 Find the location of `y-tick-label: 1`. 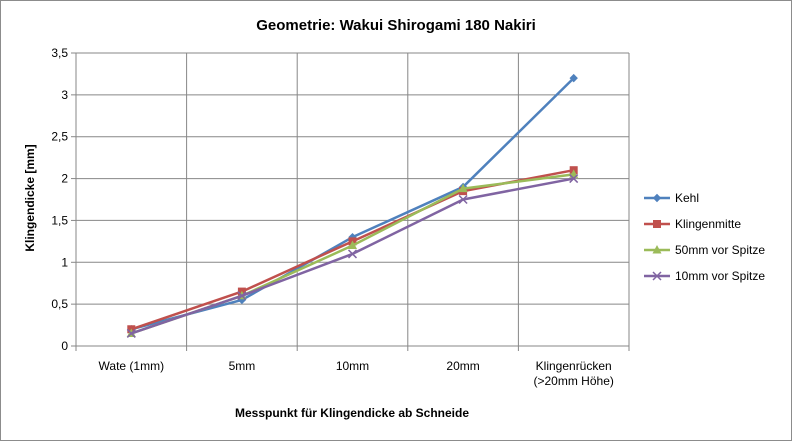

y-tick-label: 1 is located at coordinates (64, 262).